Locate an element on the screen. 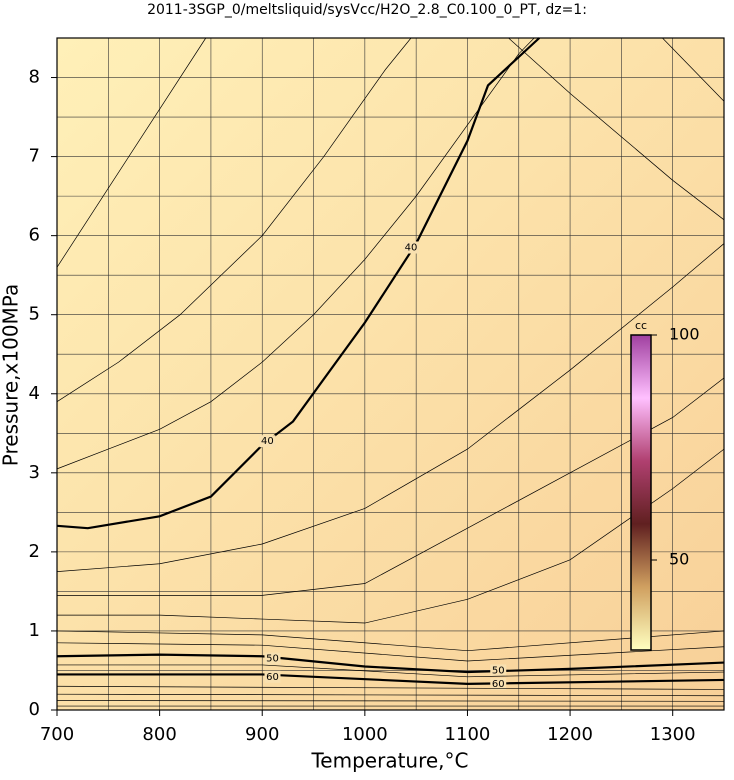 This screenshot has height=780, width=734. x-tick-label: 1300 is located at coordinates (673, 734).